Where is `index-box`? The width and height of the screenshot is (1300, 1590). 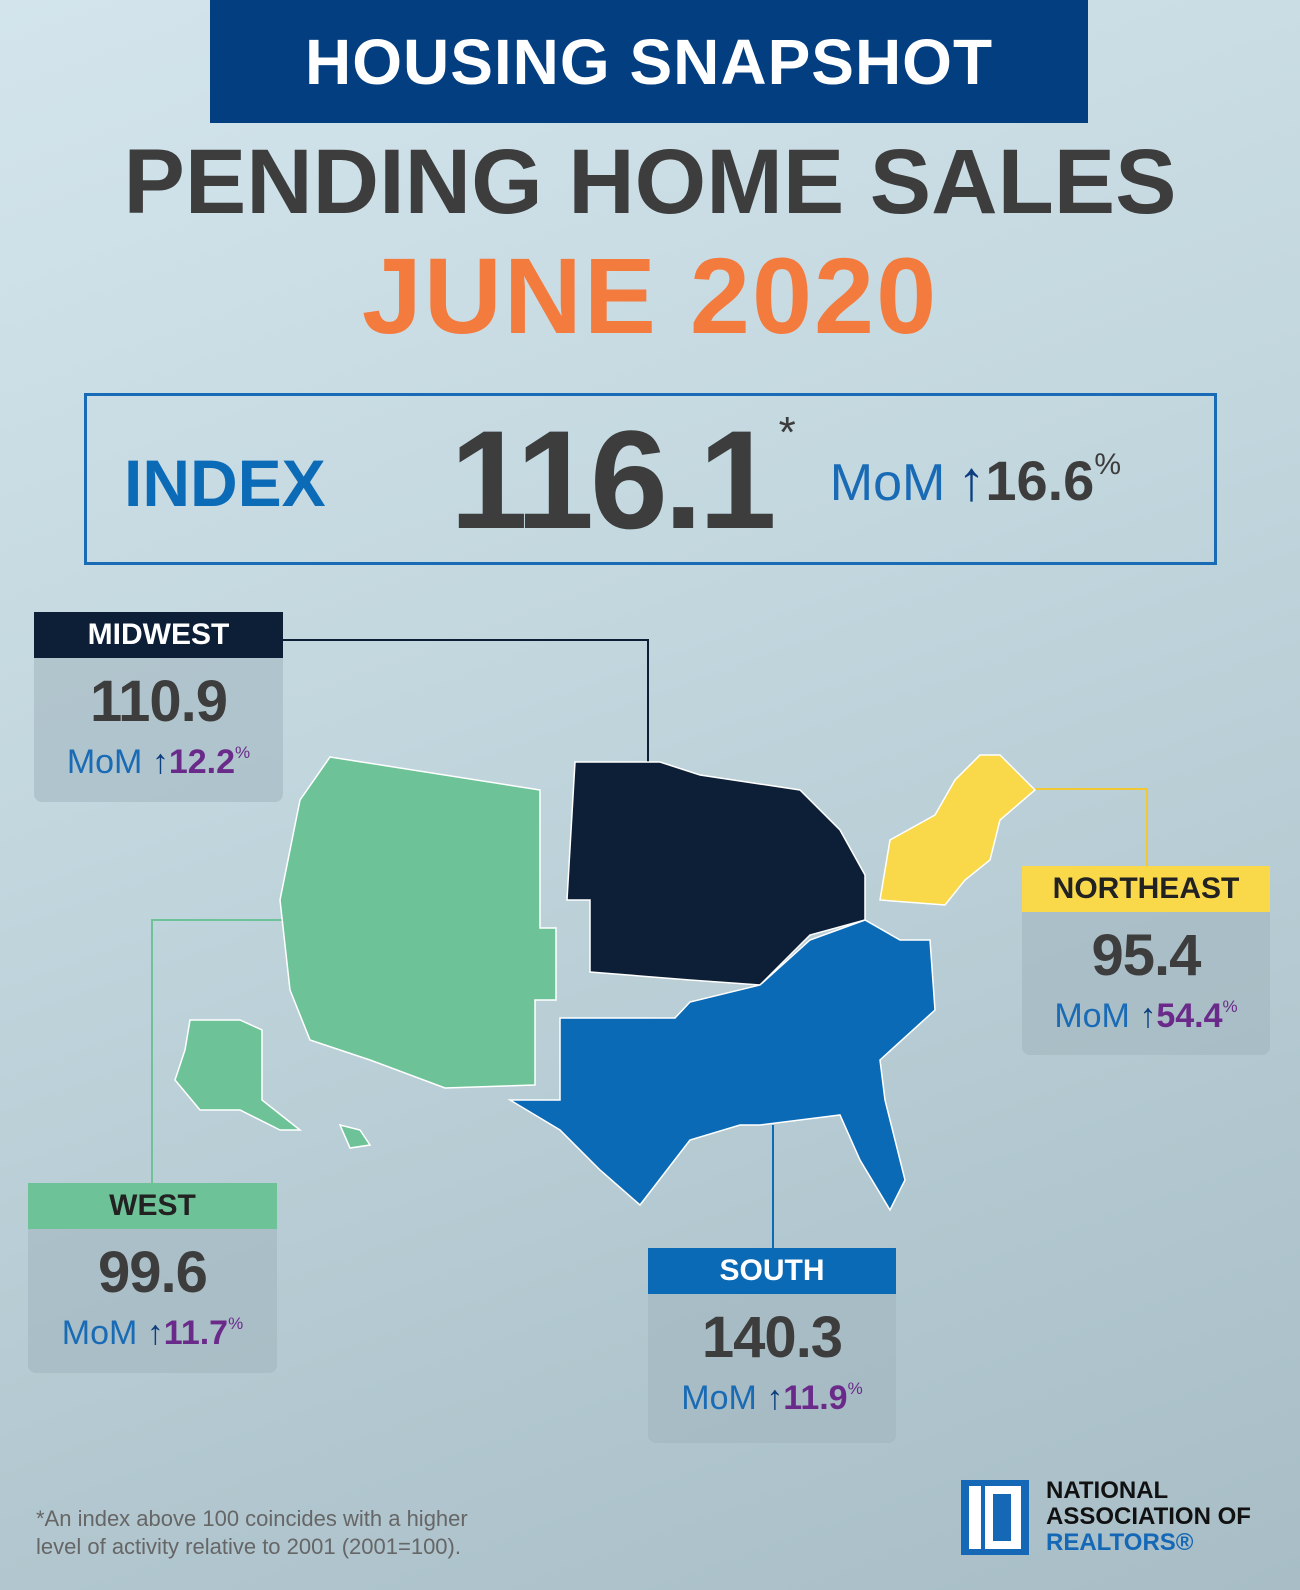 index-box is located at coordinates (650, 479).